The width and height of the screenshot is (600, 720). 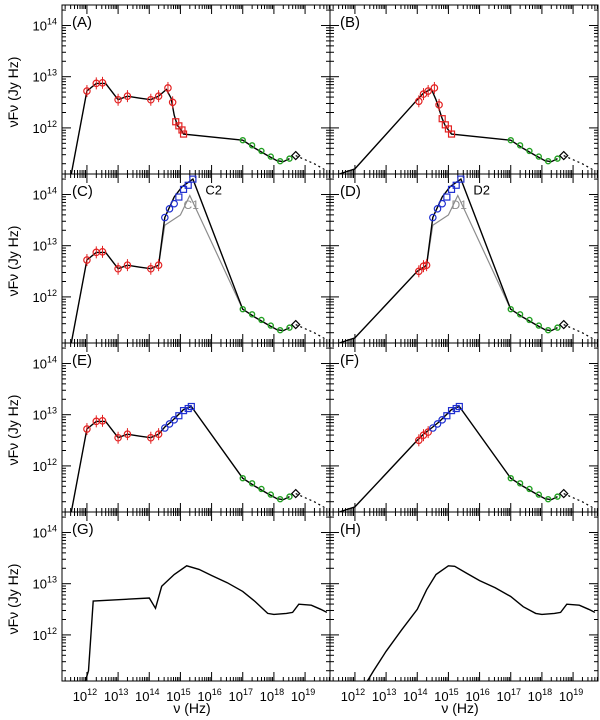 I want to click on x-tick-label: 1016, so click(x=477, y=695).